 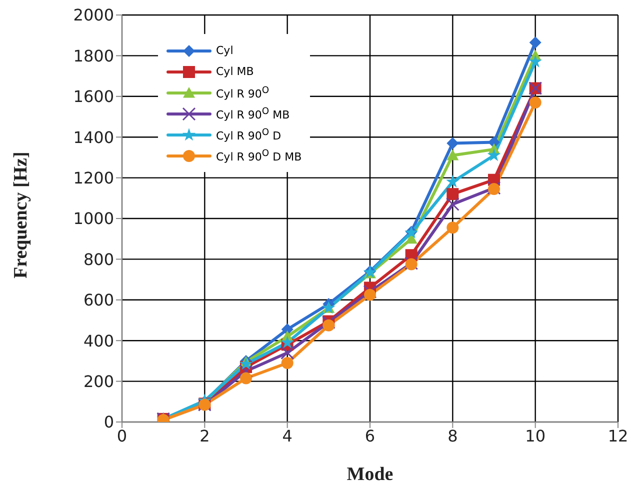 What do you see at coordinates (259, 156) in the screenshot?
I see `legend-label: Cyl R 90$^{O}$ D MB` at bounding box center [259, 156].